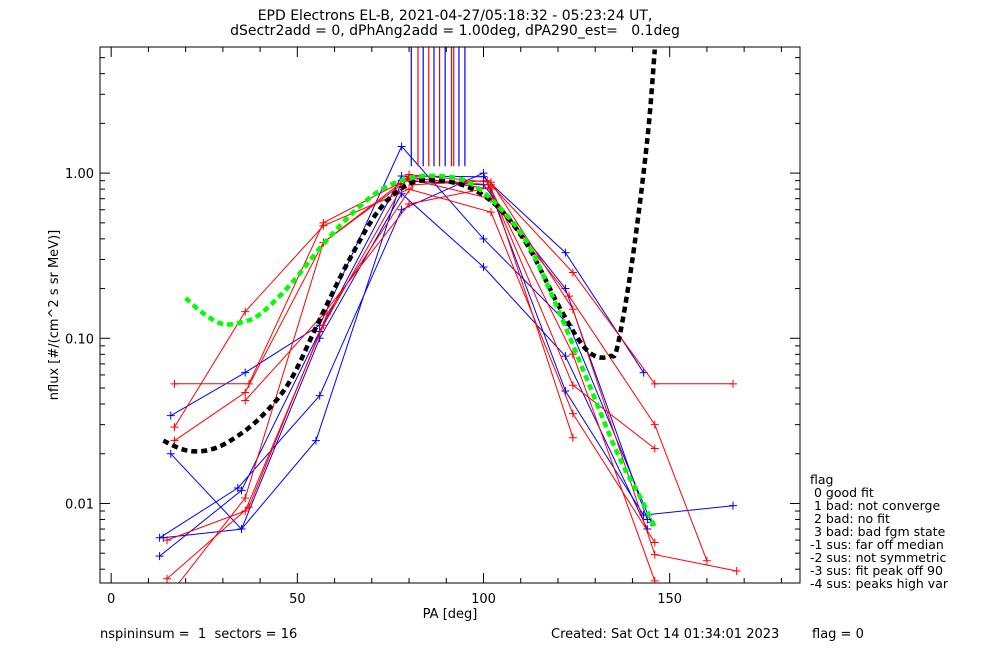  What do you see at coordinates (199, 634) in the screenshot?
I see `footer-spin-info: nspininsum = 1 sectors = 16` at bounding box center [199, 634].